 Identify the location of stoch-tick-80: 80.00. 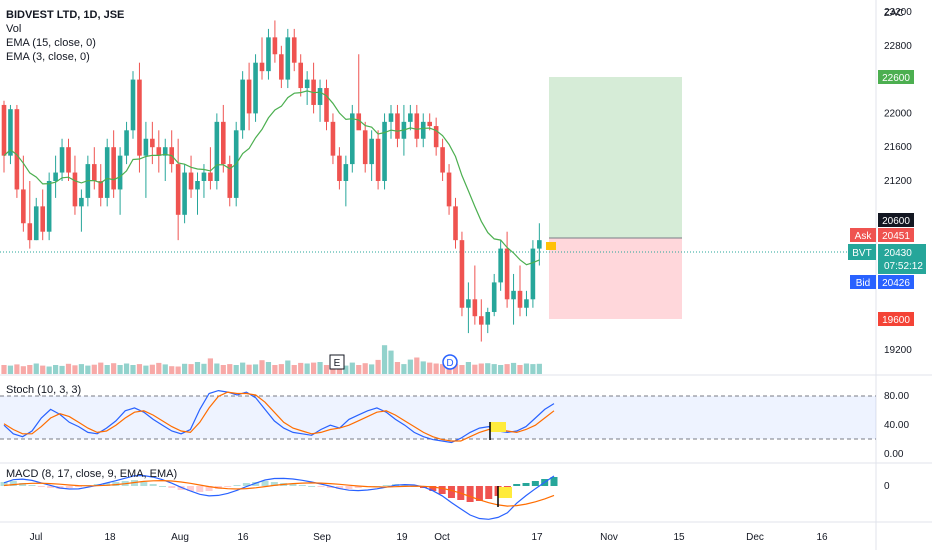
(896, 396).